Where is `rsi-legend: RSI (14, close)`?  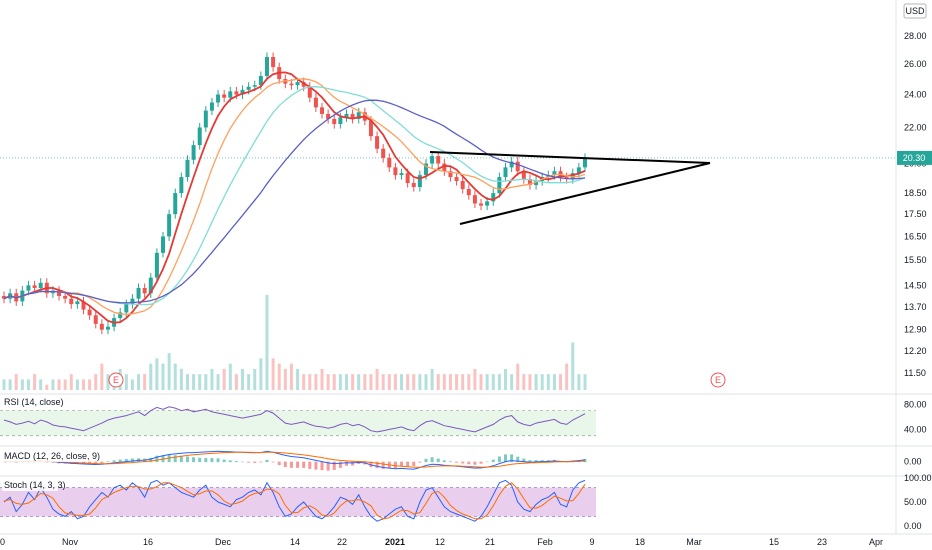
rsi-legend: RSI (14, close) is located at coordinates (33, 402).